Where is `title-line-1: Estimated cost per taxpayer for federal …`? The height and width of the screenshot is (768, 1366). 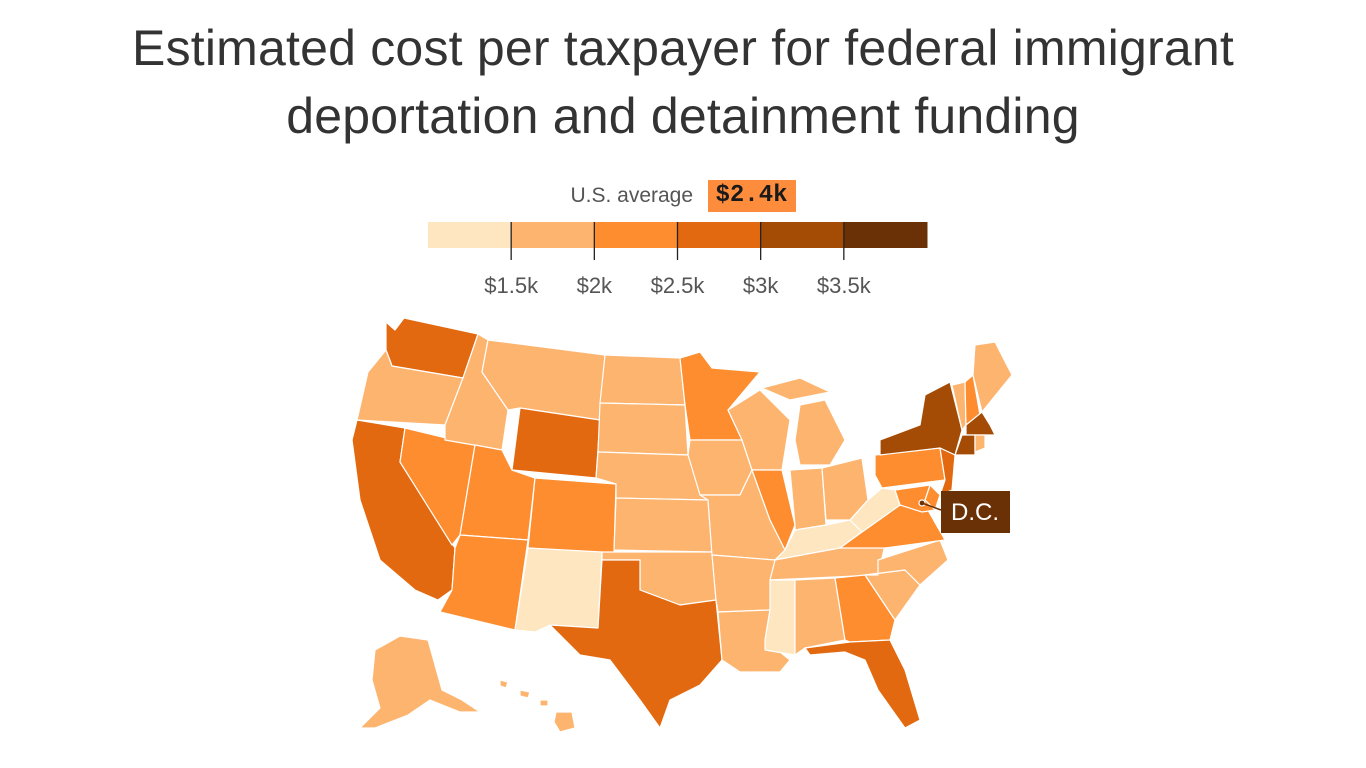 title-line-1: Estimated cost per taxpayer for federal … is located at coordinates (683, 48).